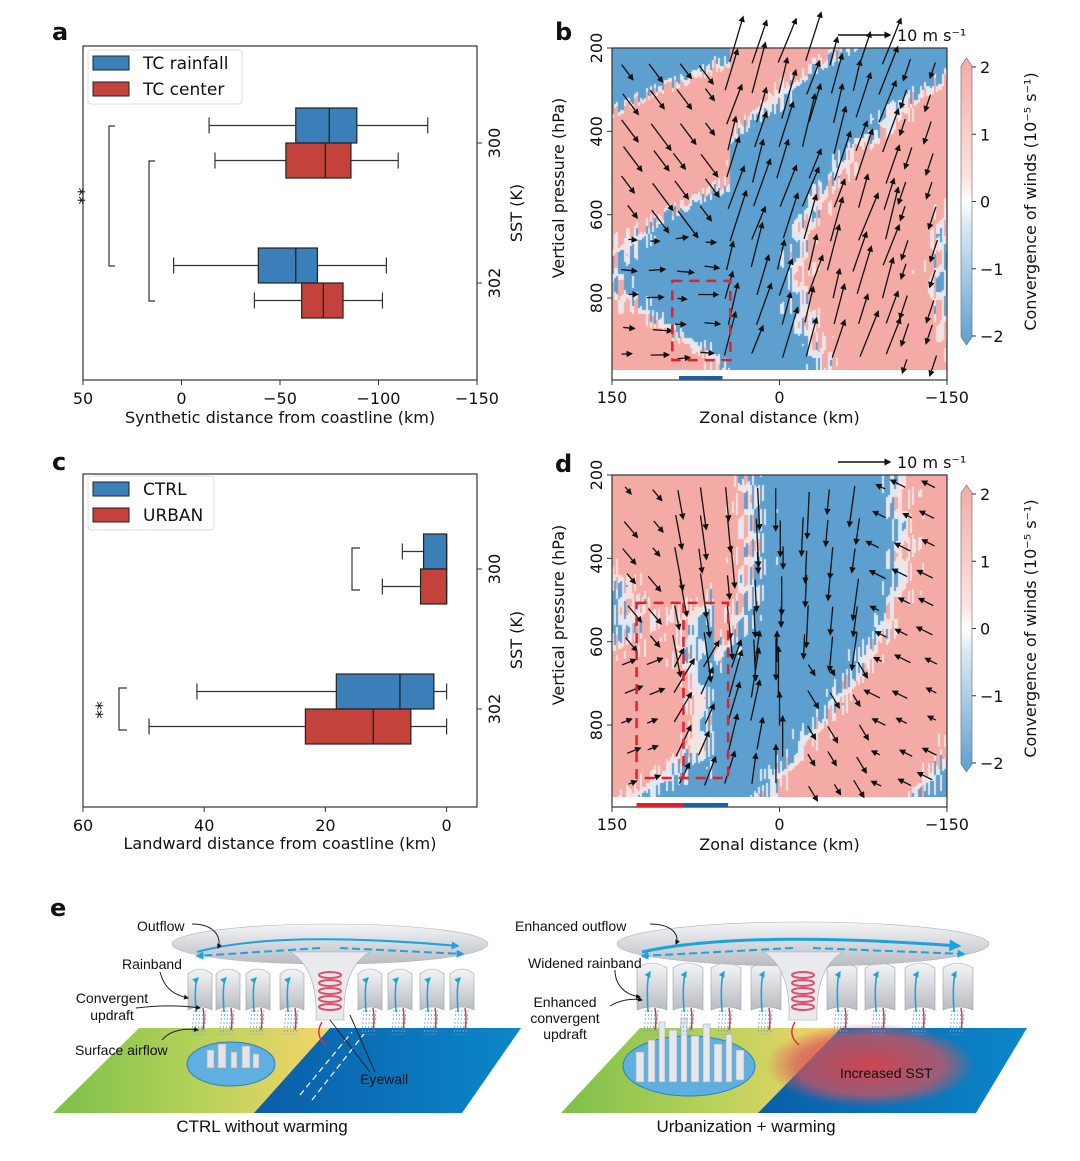  What do you see at coordinates (280, 417) in the screenshot?
I see `x-axis-label: Synthetic distance from coastline (km)` at bounding box center [280, 417].